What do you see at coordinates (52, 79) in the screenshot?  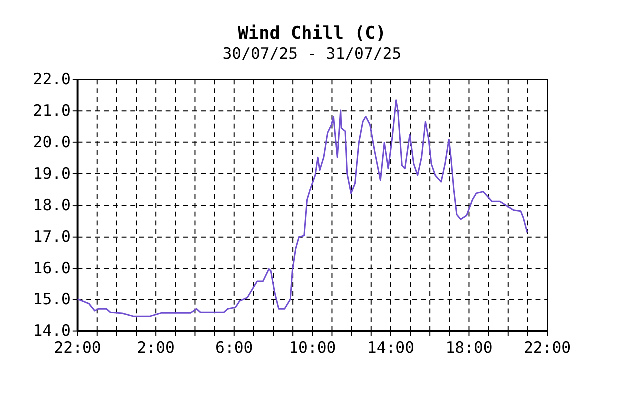 I see `y-tick-label: 22.0` at bounding box center [52, 79].